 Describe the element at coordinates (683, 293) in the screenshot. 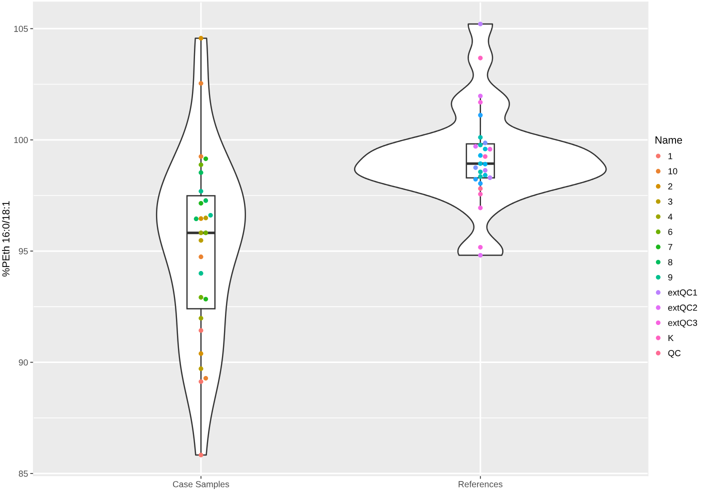

I see `legend-label: extQC1` at that location.